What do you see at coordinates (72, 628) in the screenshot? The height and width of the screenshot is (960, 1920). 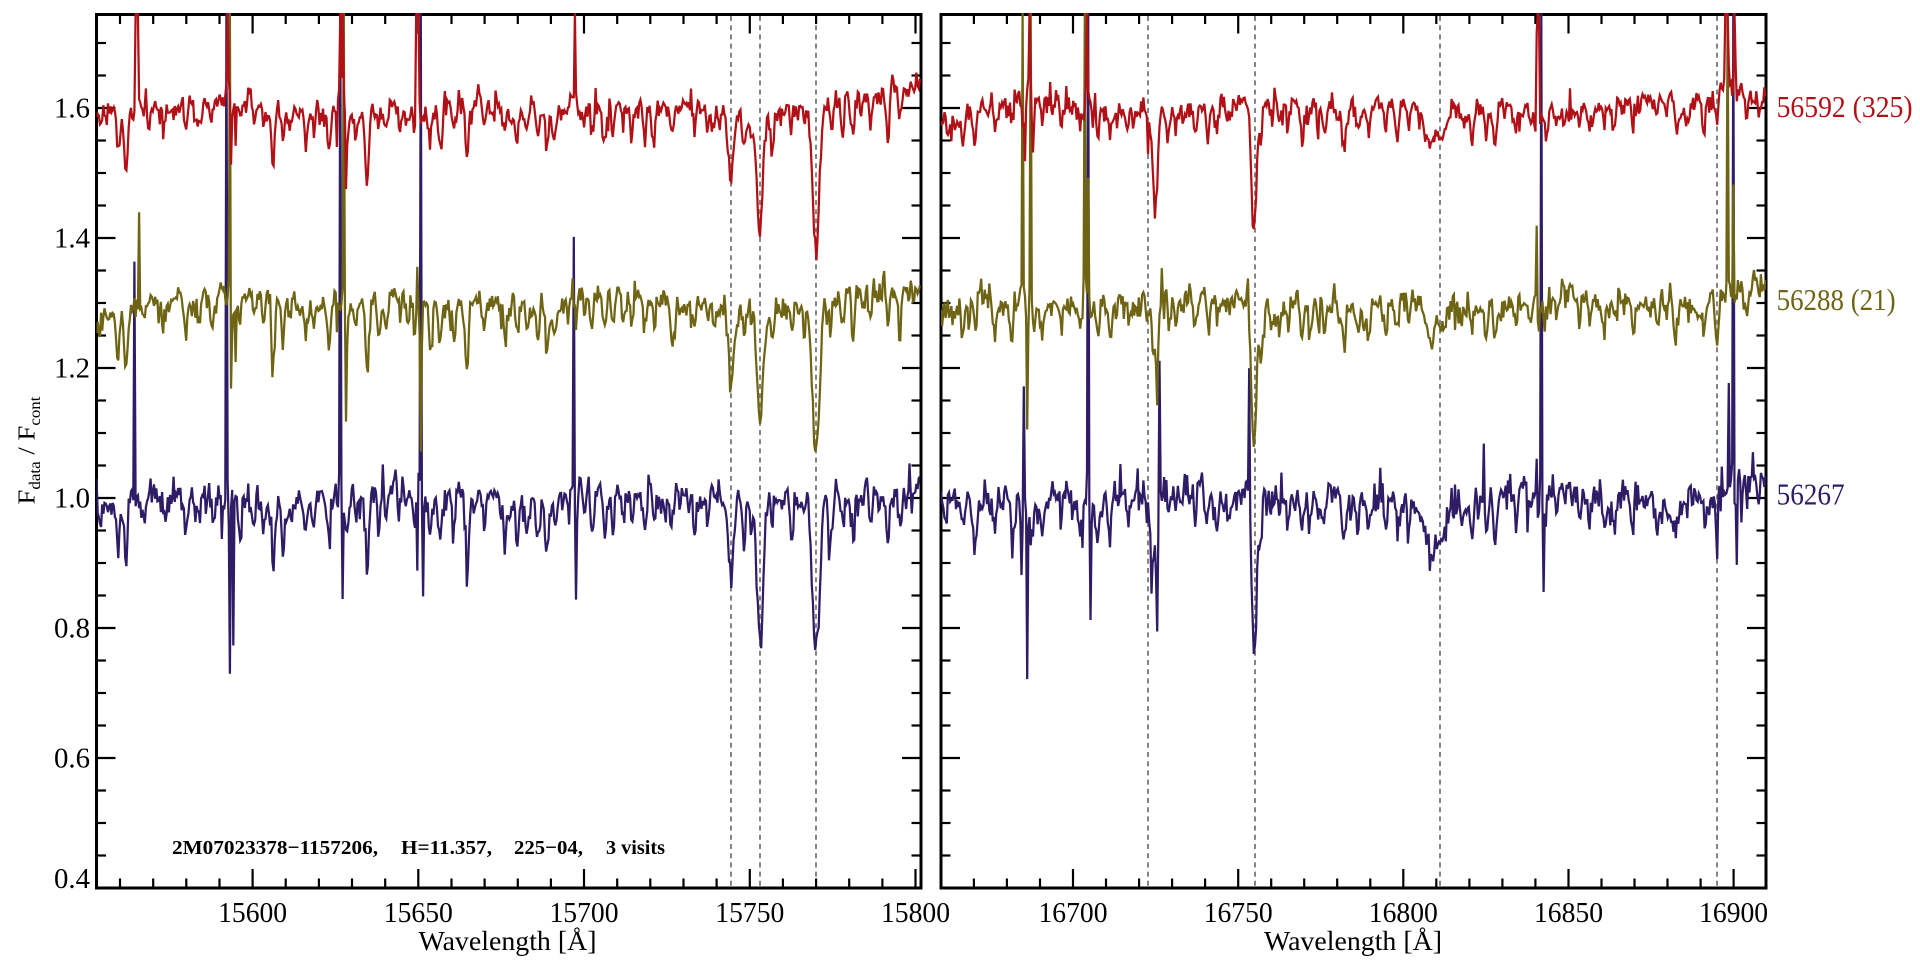 I see `svg-text: 0.8` at bounding box center [72, 628].